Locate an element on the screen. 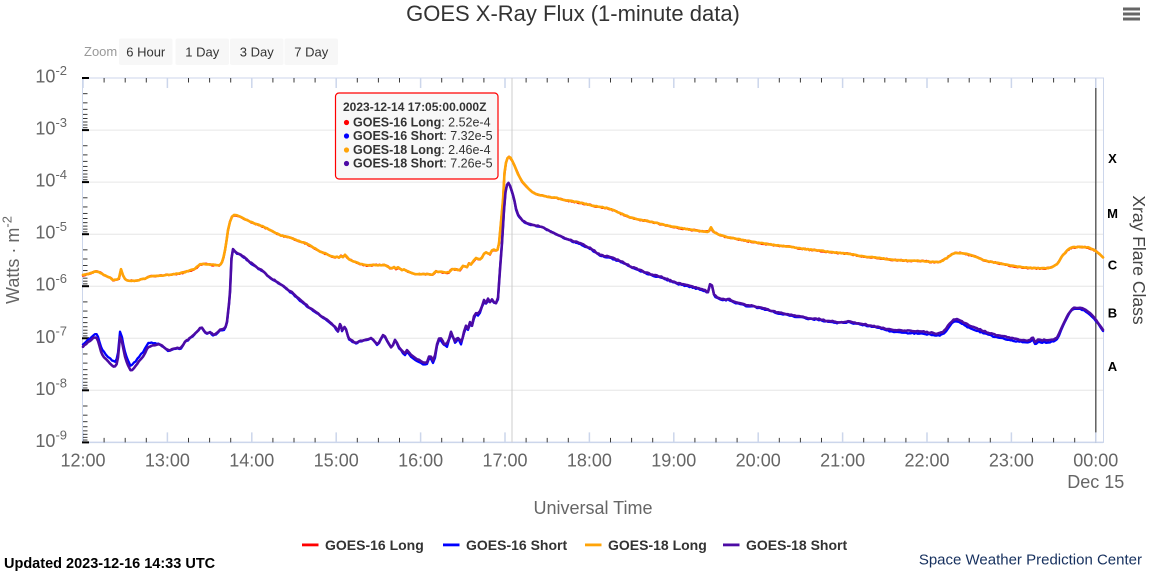 The image size is (1151, 575). svg-text: 22:00 is located at coordinates (926, 461).